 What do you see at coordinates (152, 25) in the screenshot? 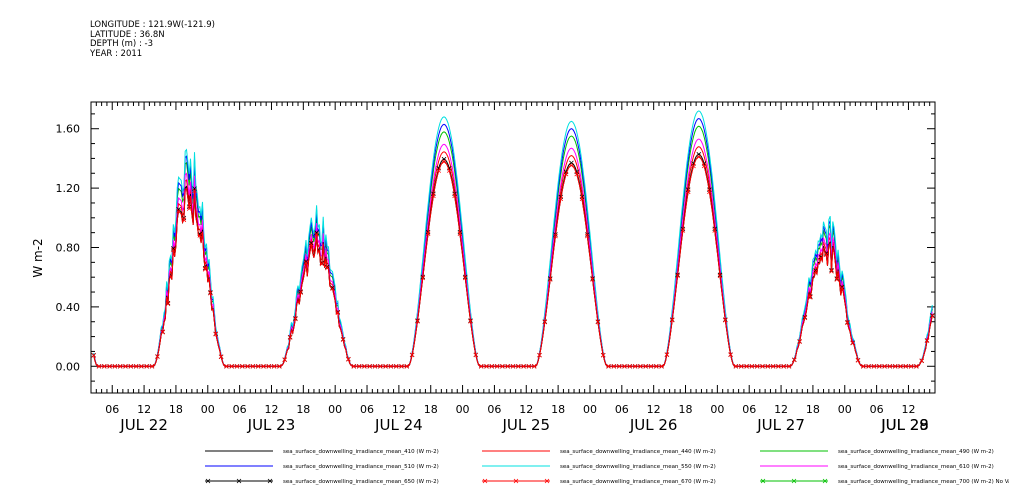
I see `longitude-line: LONGITUDE : 121.9W(-121.9)` at bounding box center [152, 25].